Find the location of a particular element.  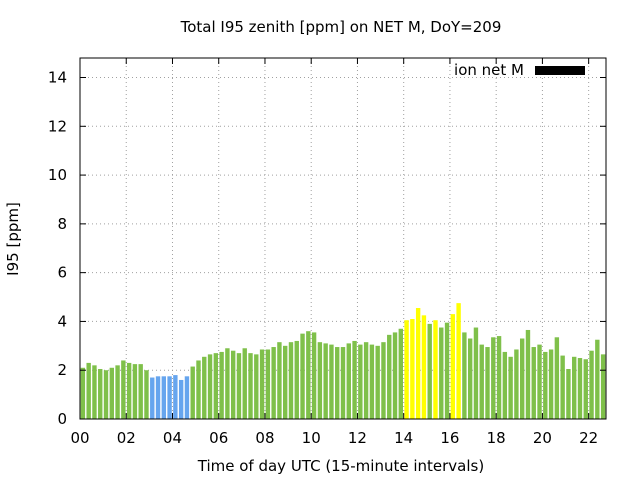

x-tick-label: 18 is located at coordinates (496, 438).